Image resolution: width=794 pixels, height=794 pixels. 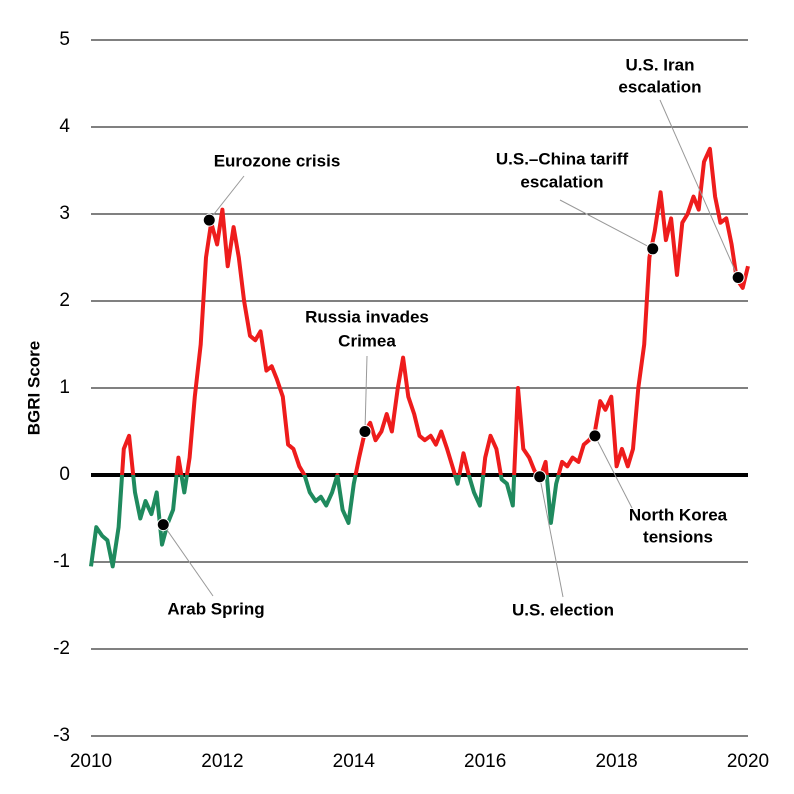 I want to click on annotation-text: Eurozone crisis, so click(x=277, y=160).